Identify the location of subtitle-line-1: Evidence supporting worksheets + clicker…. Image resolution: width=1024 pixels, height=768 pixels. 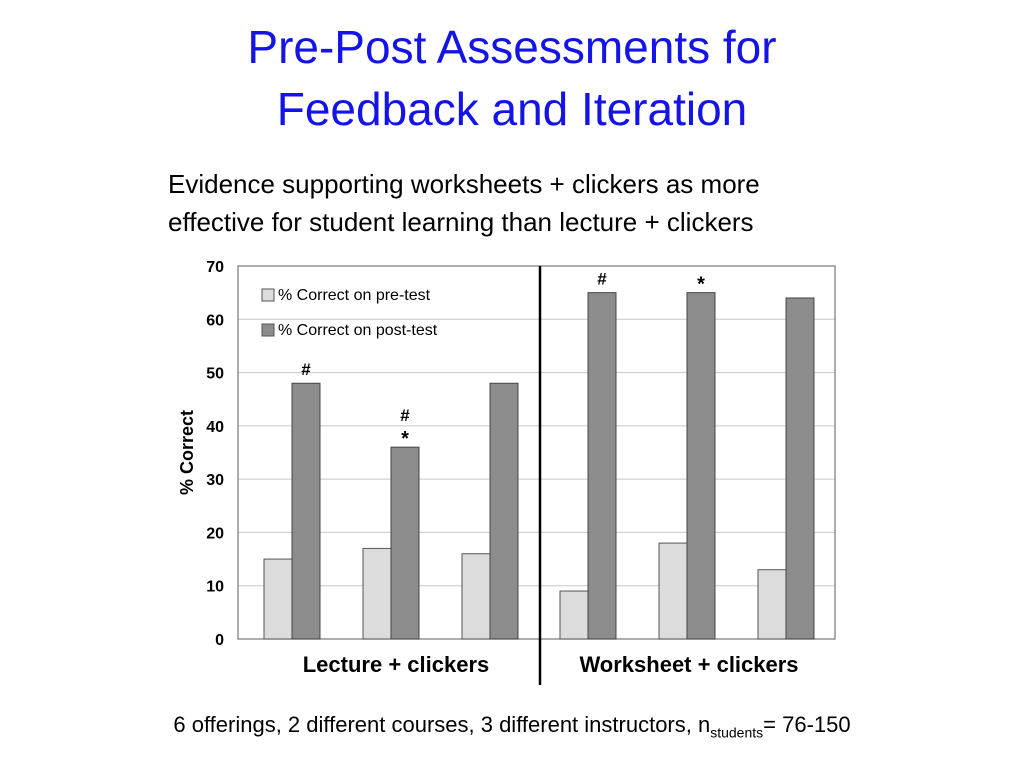
(464, 184).